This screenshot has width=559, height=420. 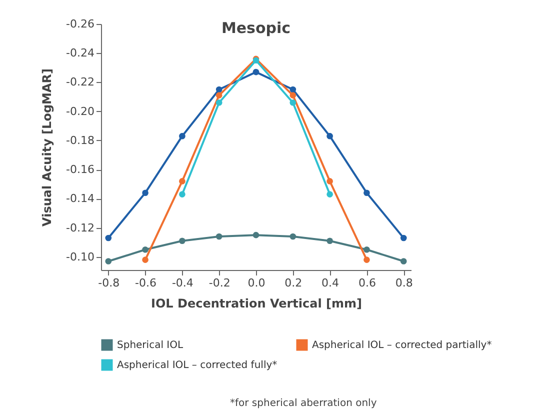 I want to click on x-tick-label: -0.4, so click(x=183, y=283).